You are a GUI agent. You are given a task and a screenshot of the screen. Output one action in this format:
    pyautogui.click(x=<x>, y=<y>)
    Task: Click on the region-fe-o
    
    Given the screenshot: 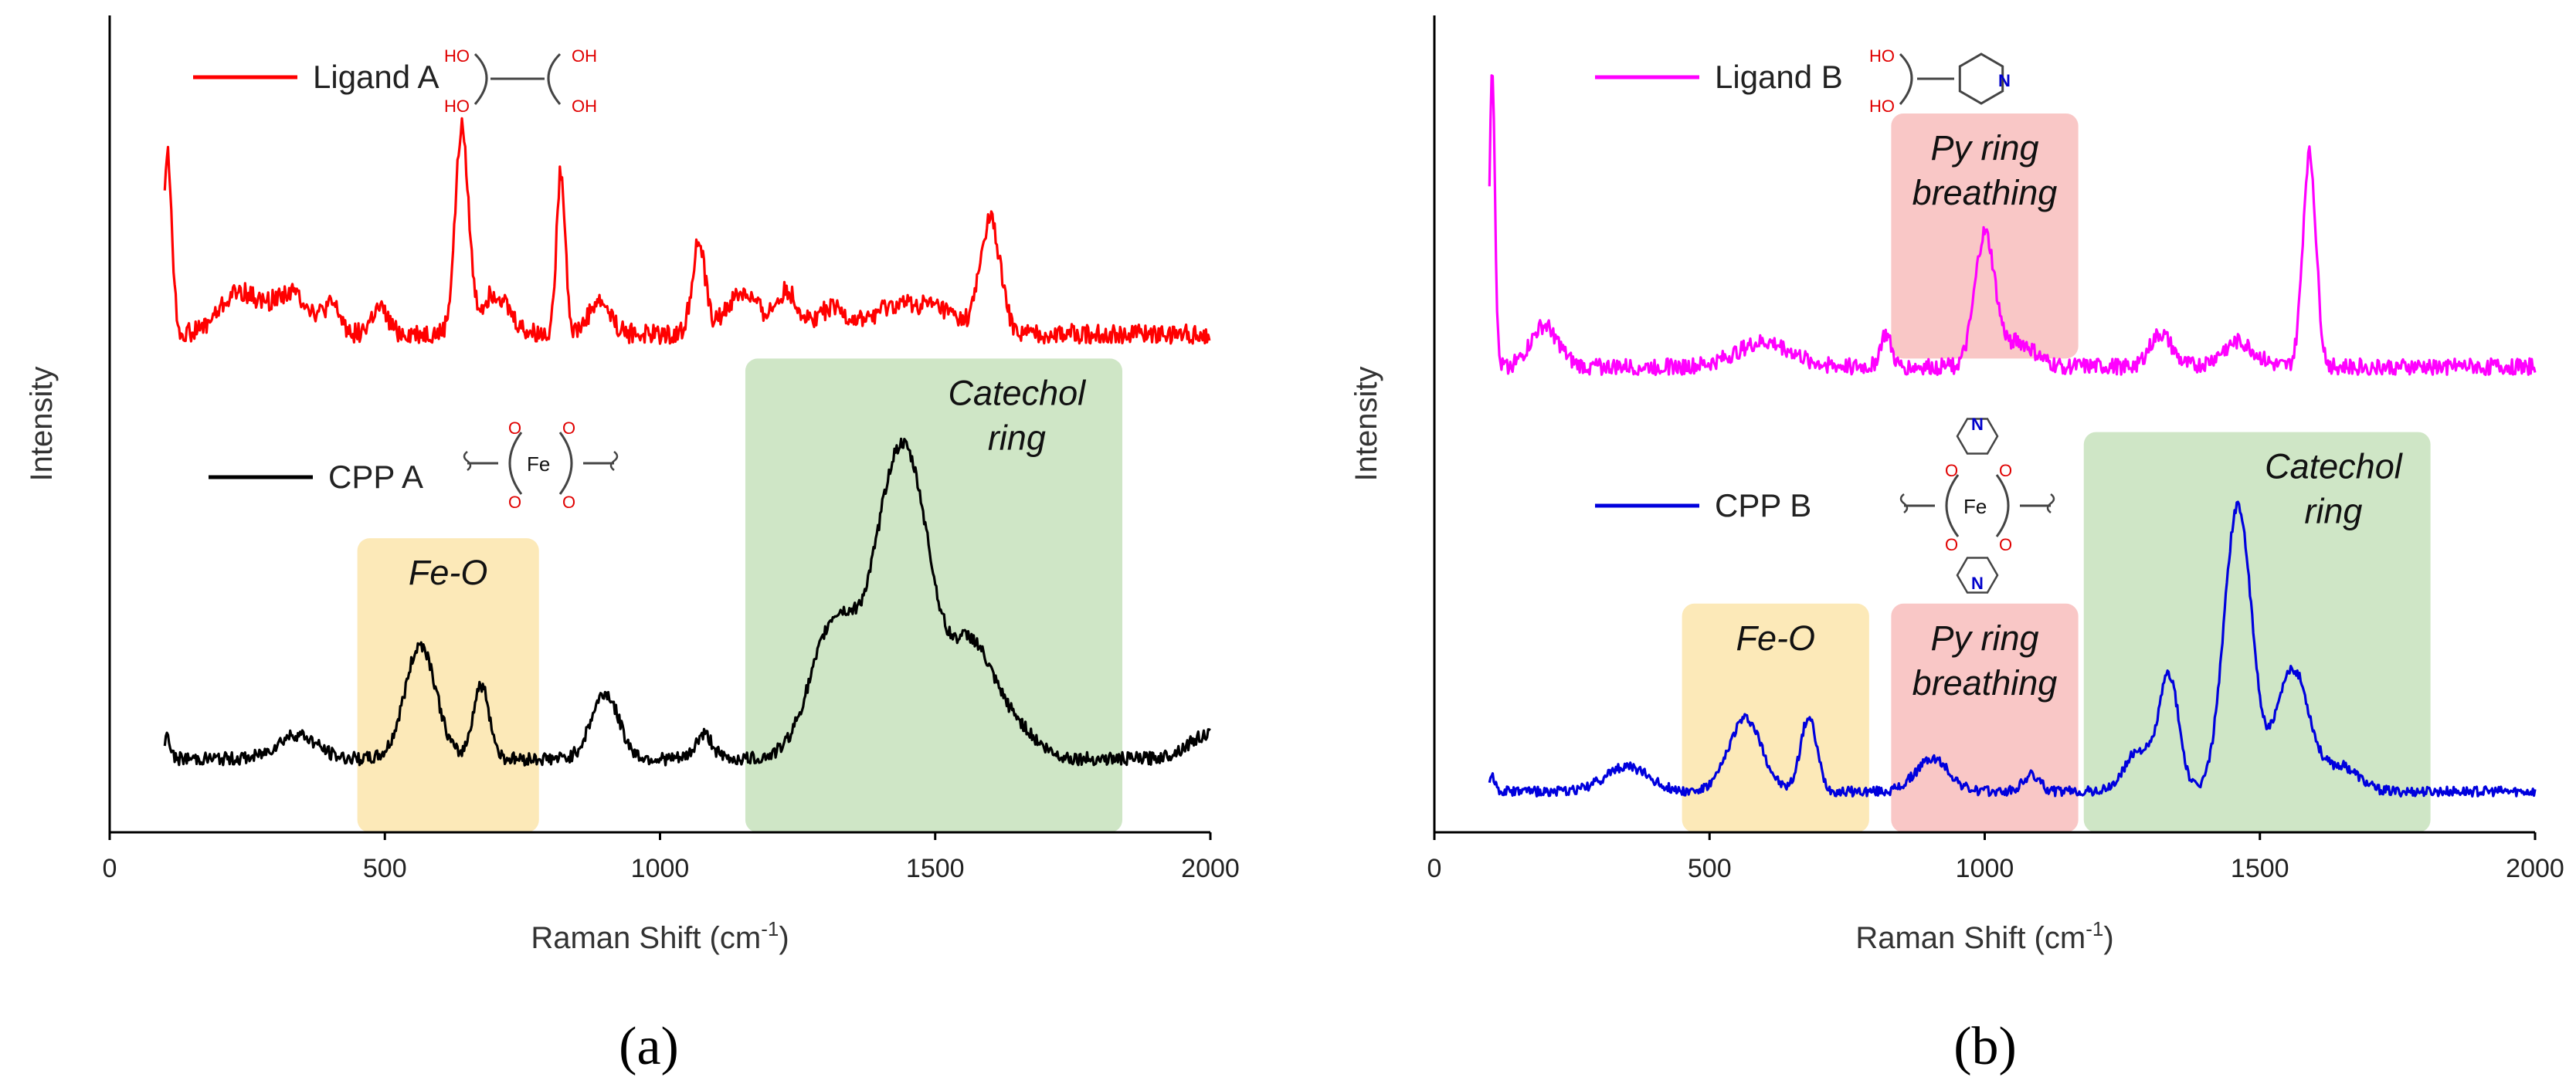 What is the action you would take?
    pyautogui.click(x=448, y=685)
    